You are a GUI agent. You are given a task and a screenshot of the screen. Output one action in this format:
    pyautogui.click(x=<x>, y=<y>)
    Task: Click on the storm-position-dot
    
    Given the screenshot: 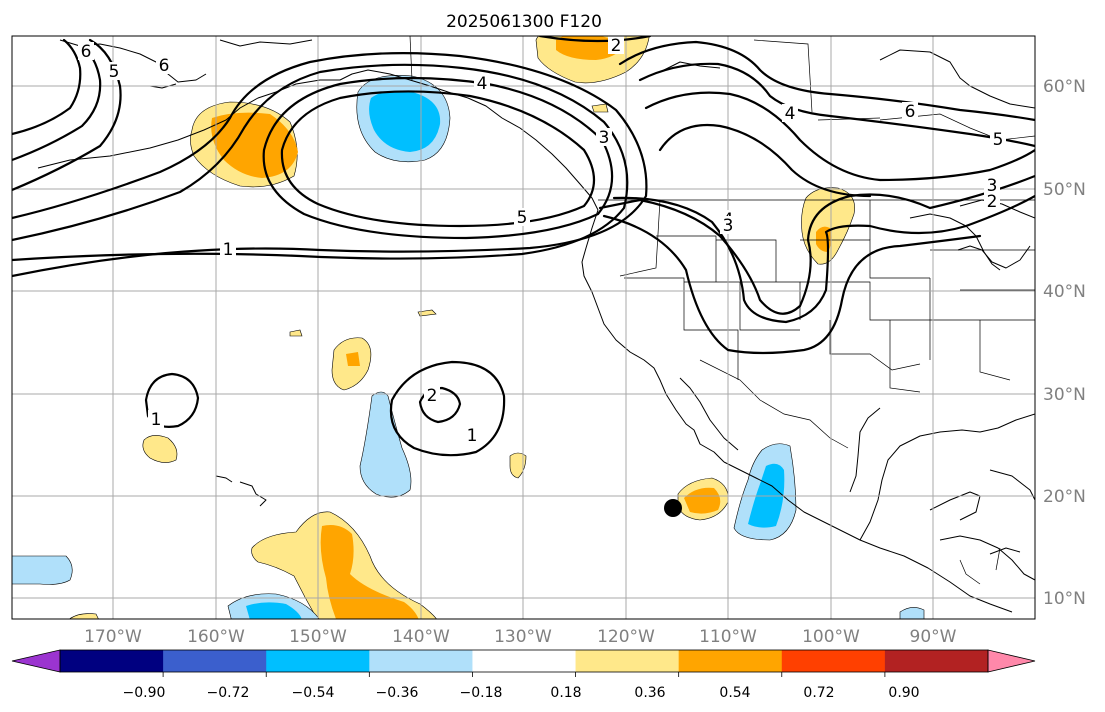 What is the action you would take?
    pyautogui.click(x=673, y=508)
    